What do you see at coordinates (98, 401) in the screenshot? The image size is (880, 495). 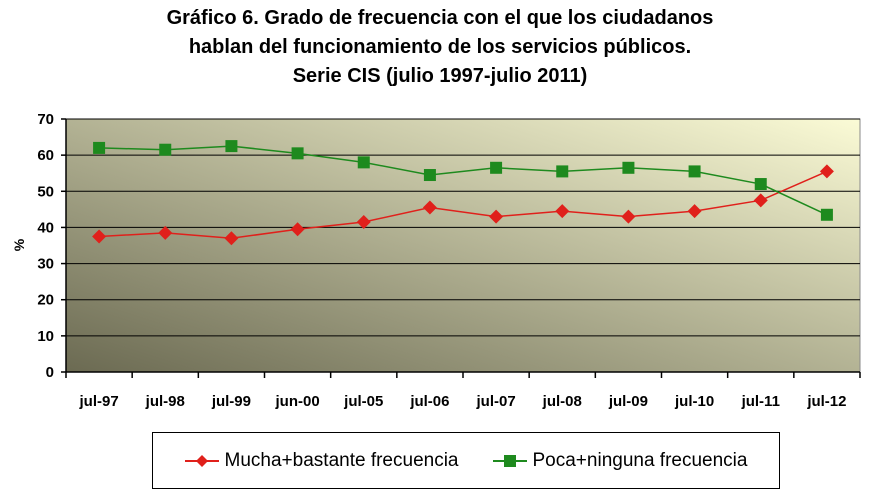 I see `x-tick-label: jul-97` at bounding box center [98, 401].